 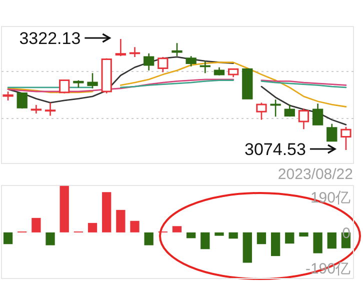 What do you see at coordinates (50, 38) in the screenshot?
I see `annotation: 3322.13` at bounding box center [50, 38].